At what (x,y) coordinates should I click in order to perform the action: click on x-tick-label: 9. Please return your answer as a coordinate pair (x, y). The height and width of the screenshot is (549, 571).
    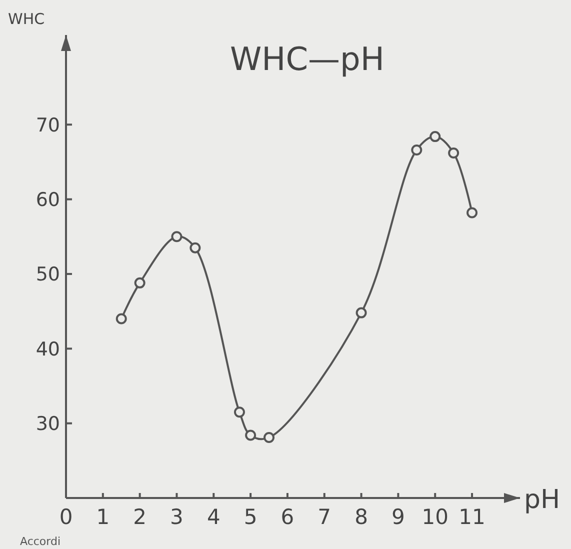
    Looking at the image, I should click on (398, 517).